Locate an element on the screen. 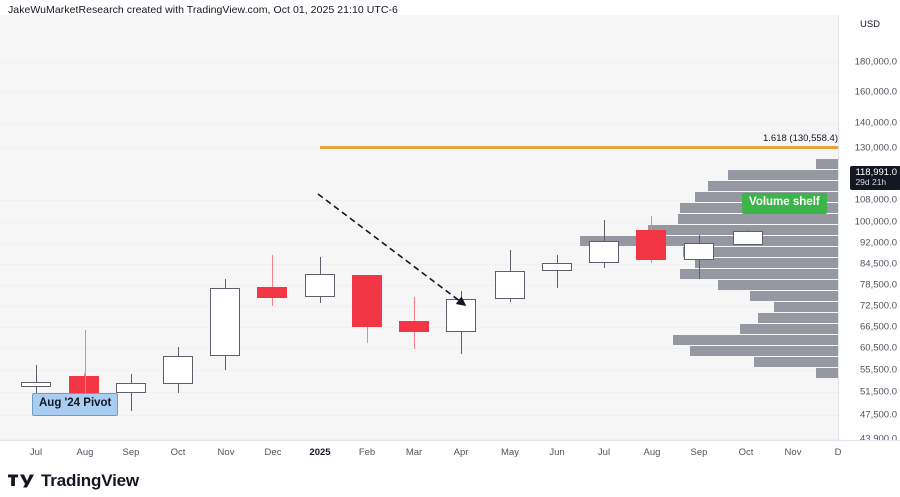 This screenshot has height=497, width=900. time-tick: Apr is located at coordinates (461, 452).